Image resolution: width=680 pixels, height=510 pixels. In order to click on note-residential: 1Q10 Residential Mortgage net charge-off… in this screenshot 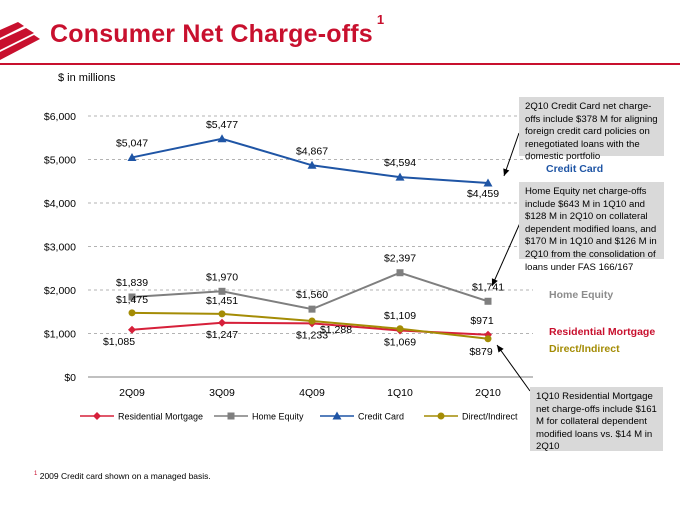, I will do `click(596, 419)`.